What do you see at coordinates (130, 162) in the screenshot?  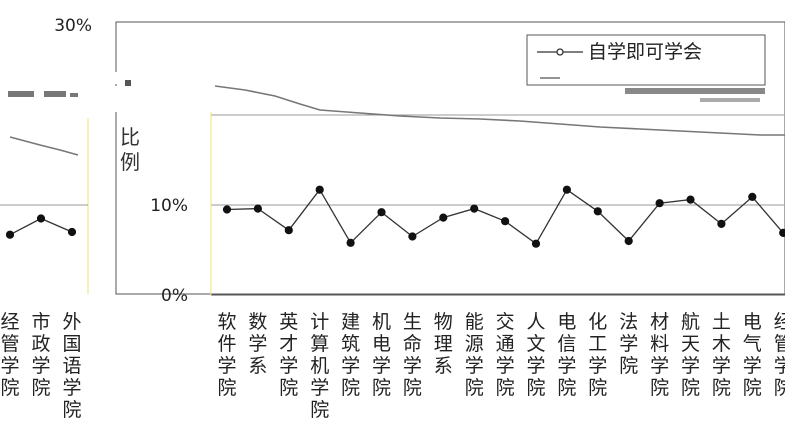 I see `y-label-char-2: 例` at bounding box center [130, 162].